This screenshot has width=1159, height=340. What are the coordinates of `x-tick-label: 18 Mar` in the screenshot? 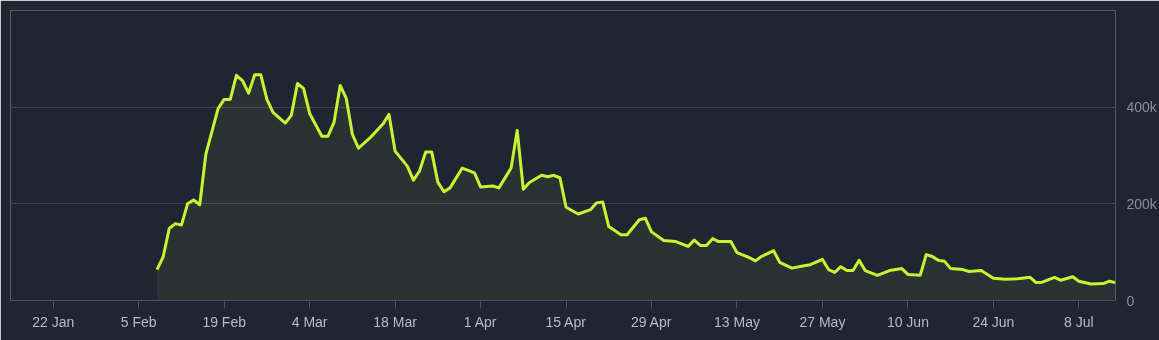 It's located at (395, 321).